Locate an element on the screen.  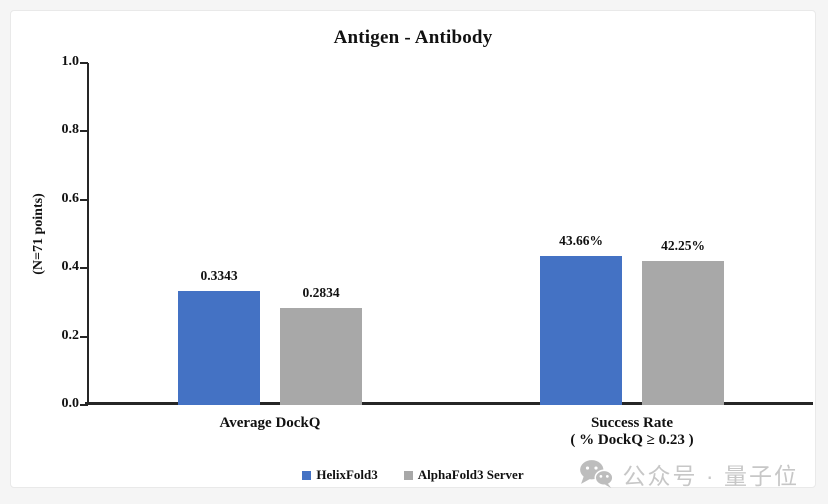
bar-value-label: 0.3343 is located at coordinates (219, 275).